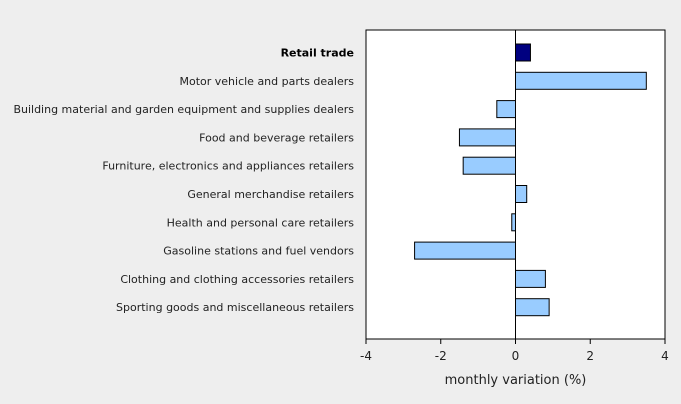 The image size is (681, 404). Describe the element at coordinates (270, 194) in the screenshot. I see `category-label: General merchandise retailers` at that location.